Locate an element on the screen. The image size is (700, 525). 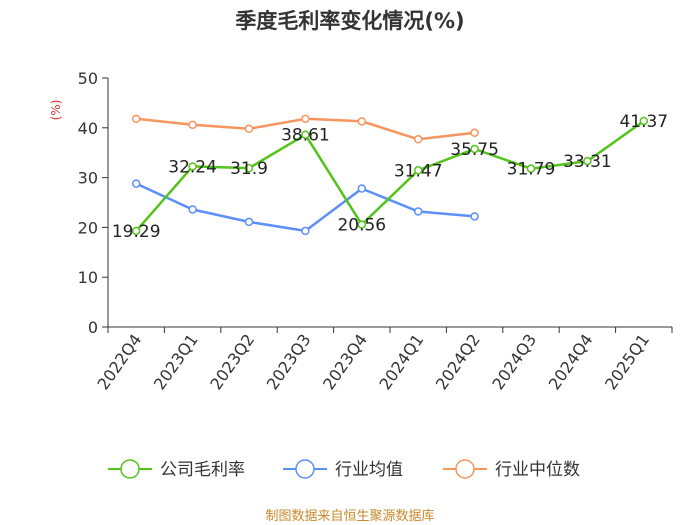
legend-item-1: 行业均值 is located at coordinates (343, 469).